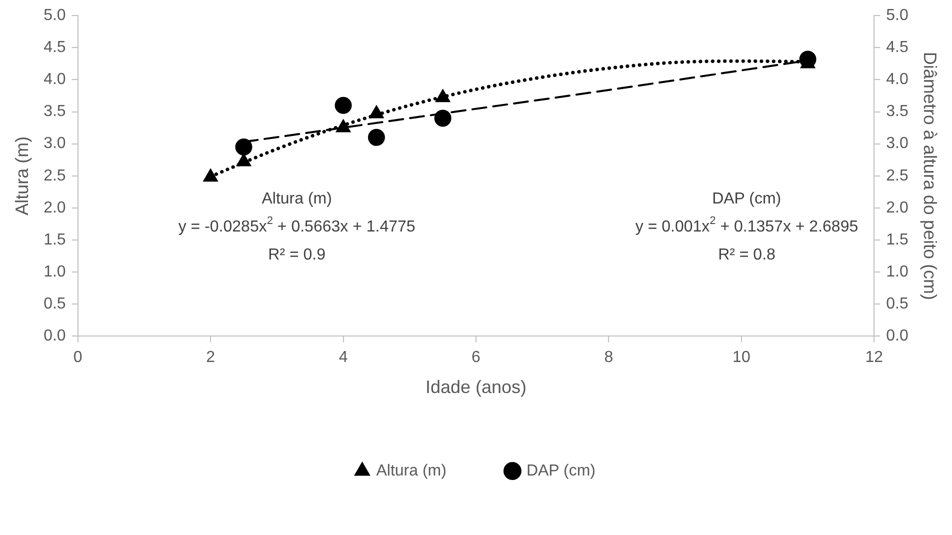 This screenshot has height=535, width=952. I want to click on legend-label: DAP (cm), so click(561, 471).